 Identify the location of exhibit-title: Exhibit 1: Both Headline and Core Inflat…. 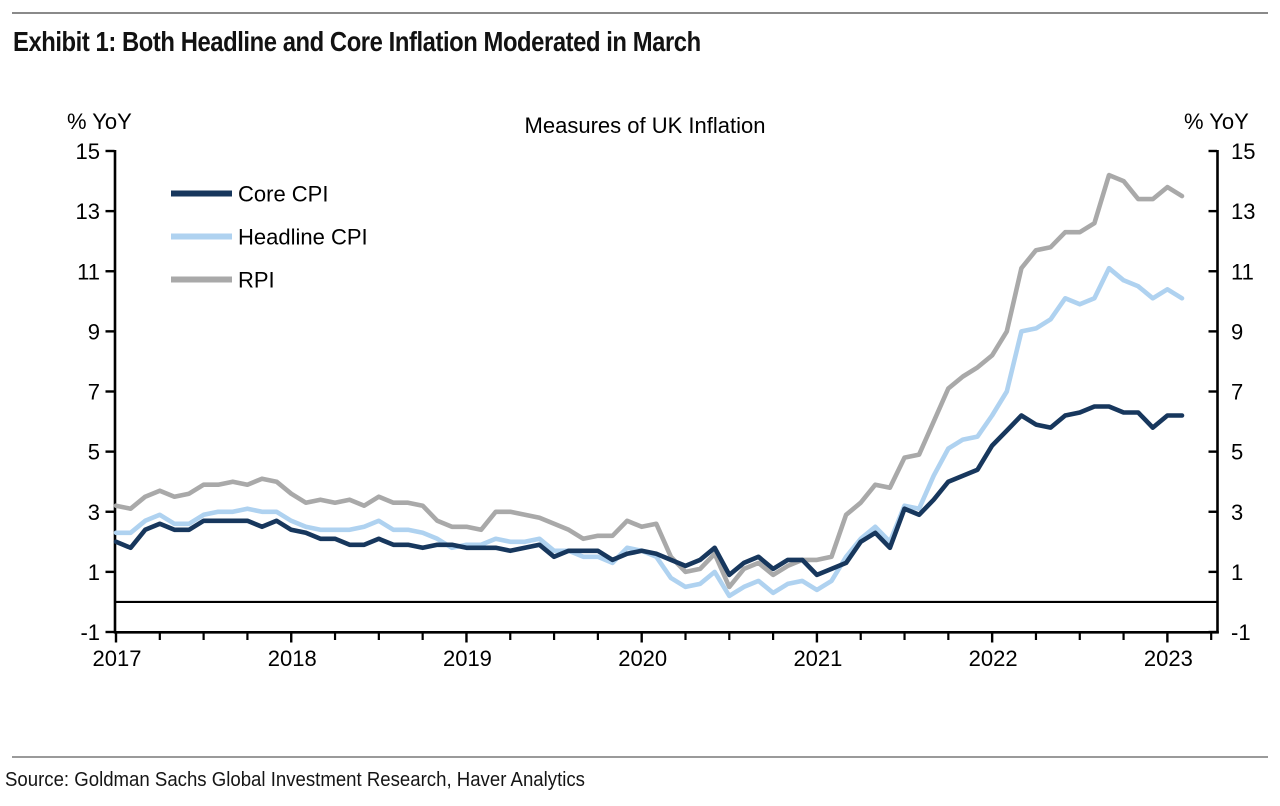
(357, 41).